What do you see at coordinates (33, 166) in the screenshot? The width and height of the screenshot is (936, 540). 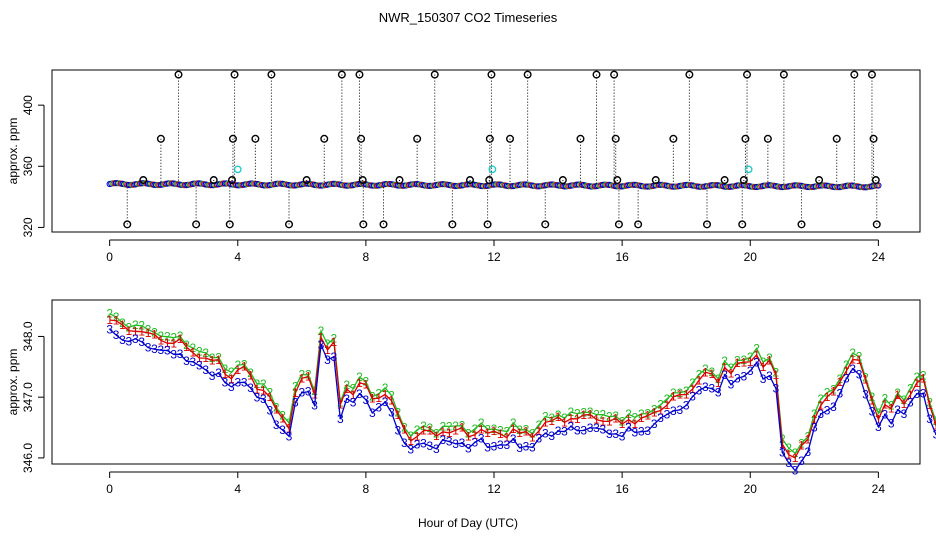 I see `top-y-axis: 320 360 400` at bounding box center [33, 166].